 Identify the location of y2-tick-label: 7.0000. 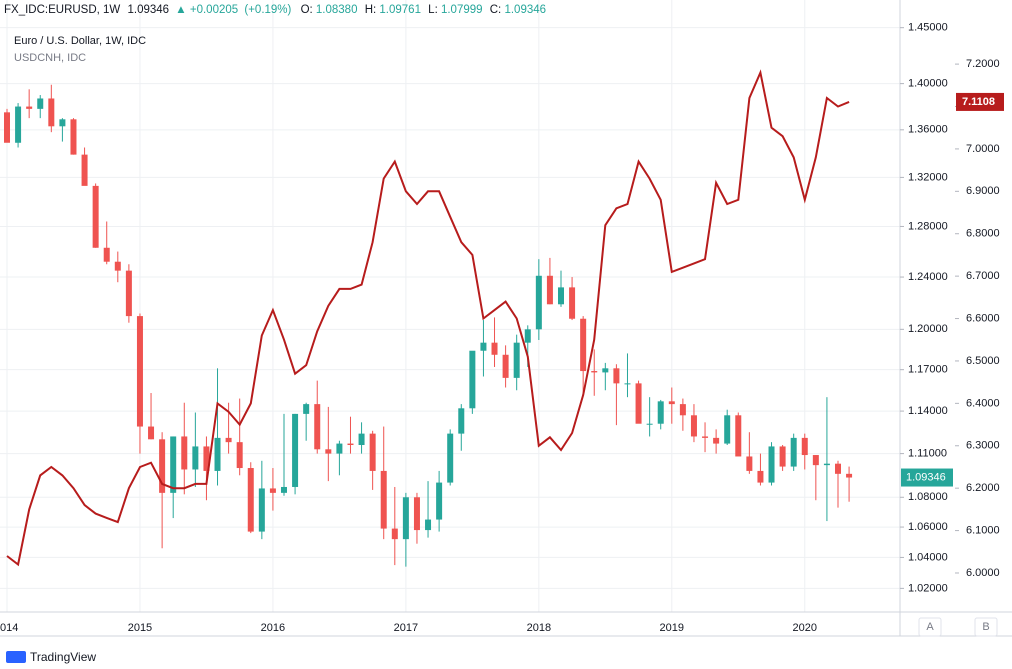
(983, 149).